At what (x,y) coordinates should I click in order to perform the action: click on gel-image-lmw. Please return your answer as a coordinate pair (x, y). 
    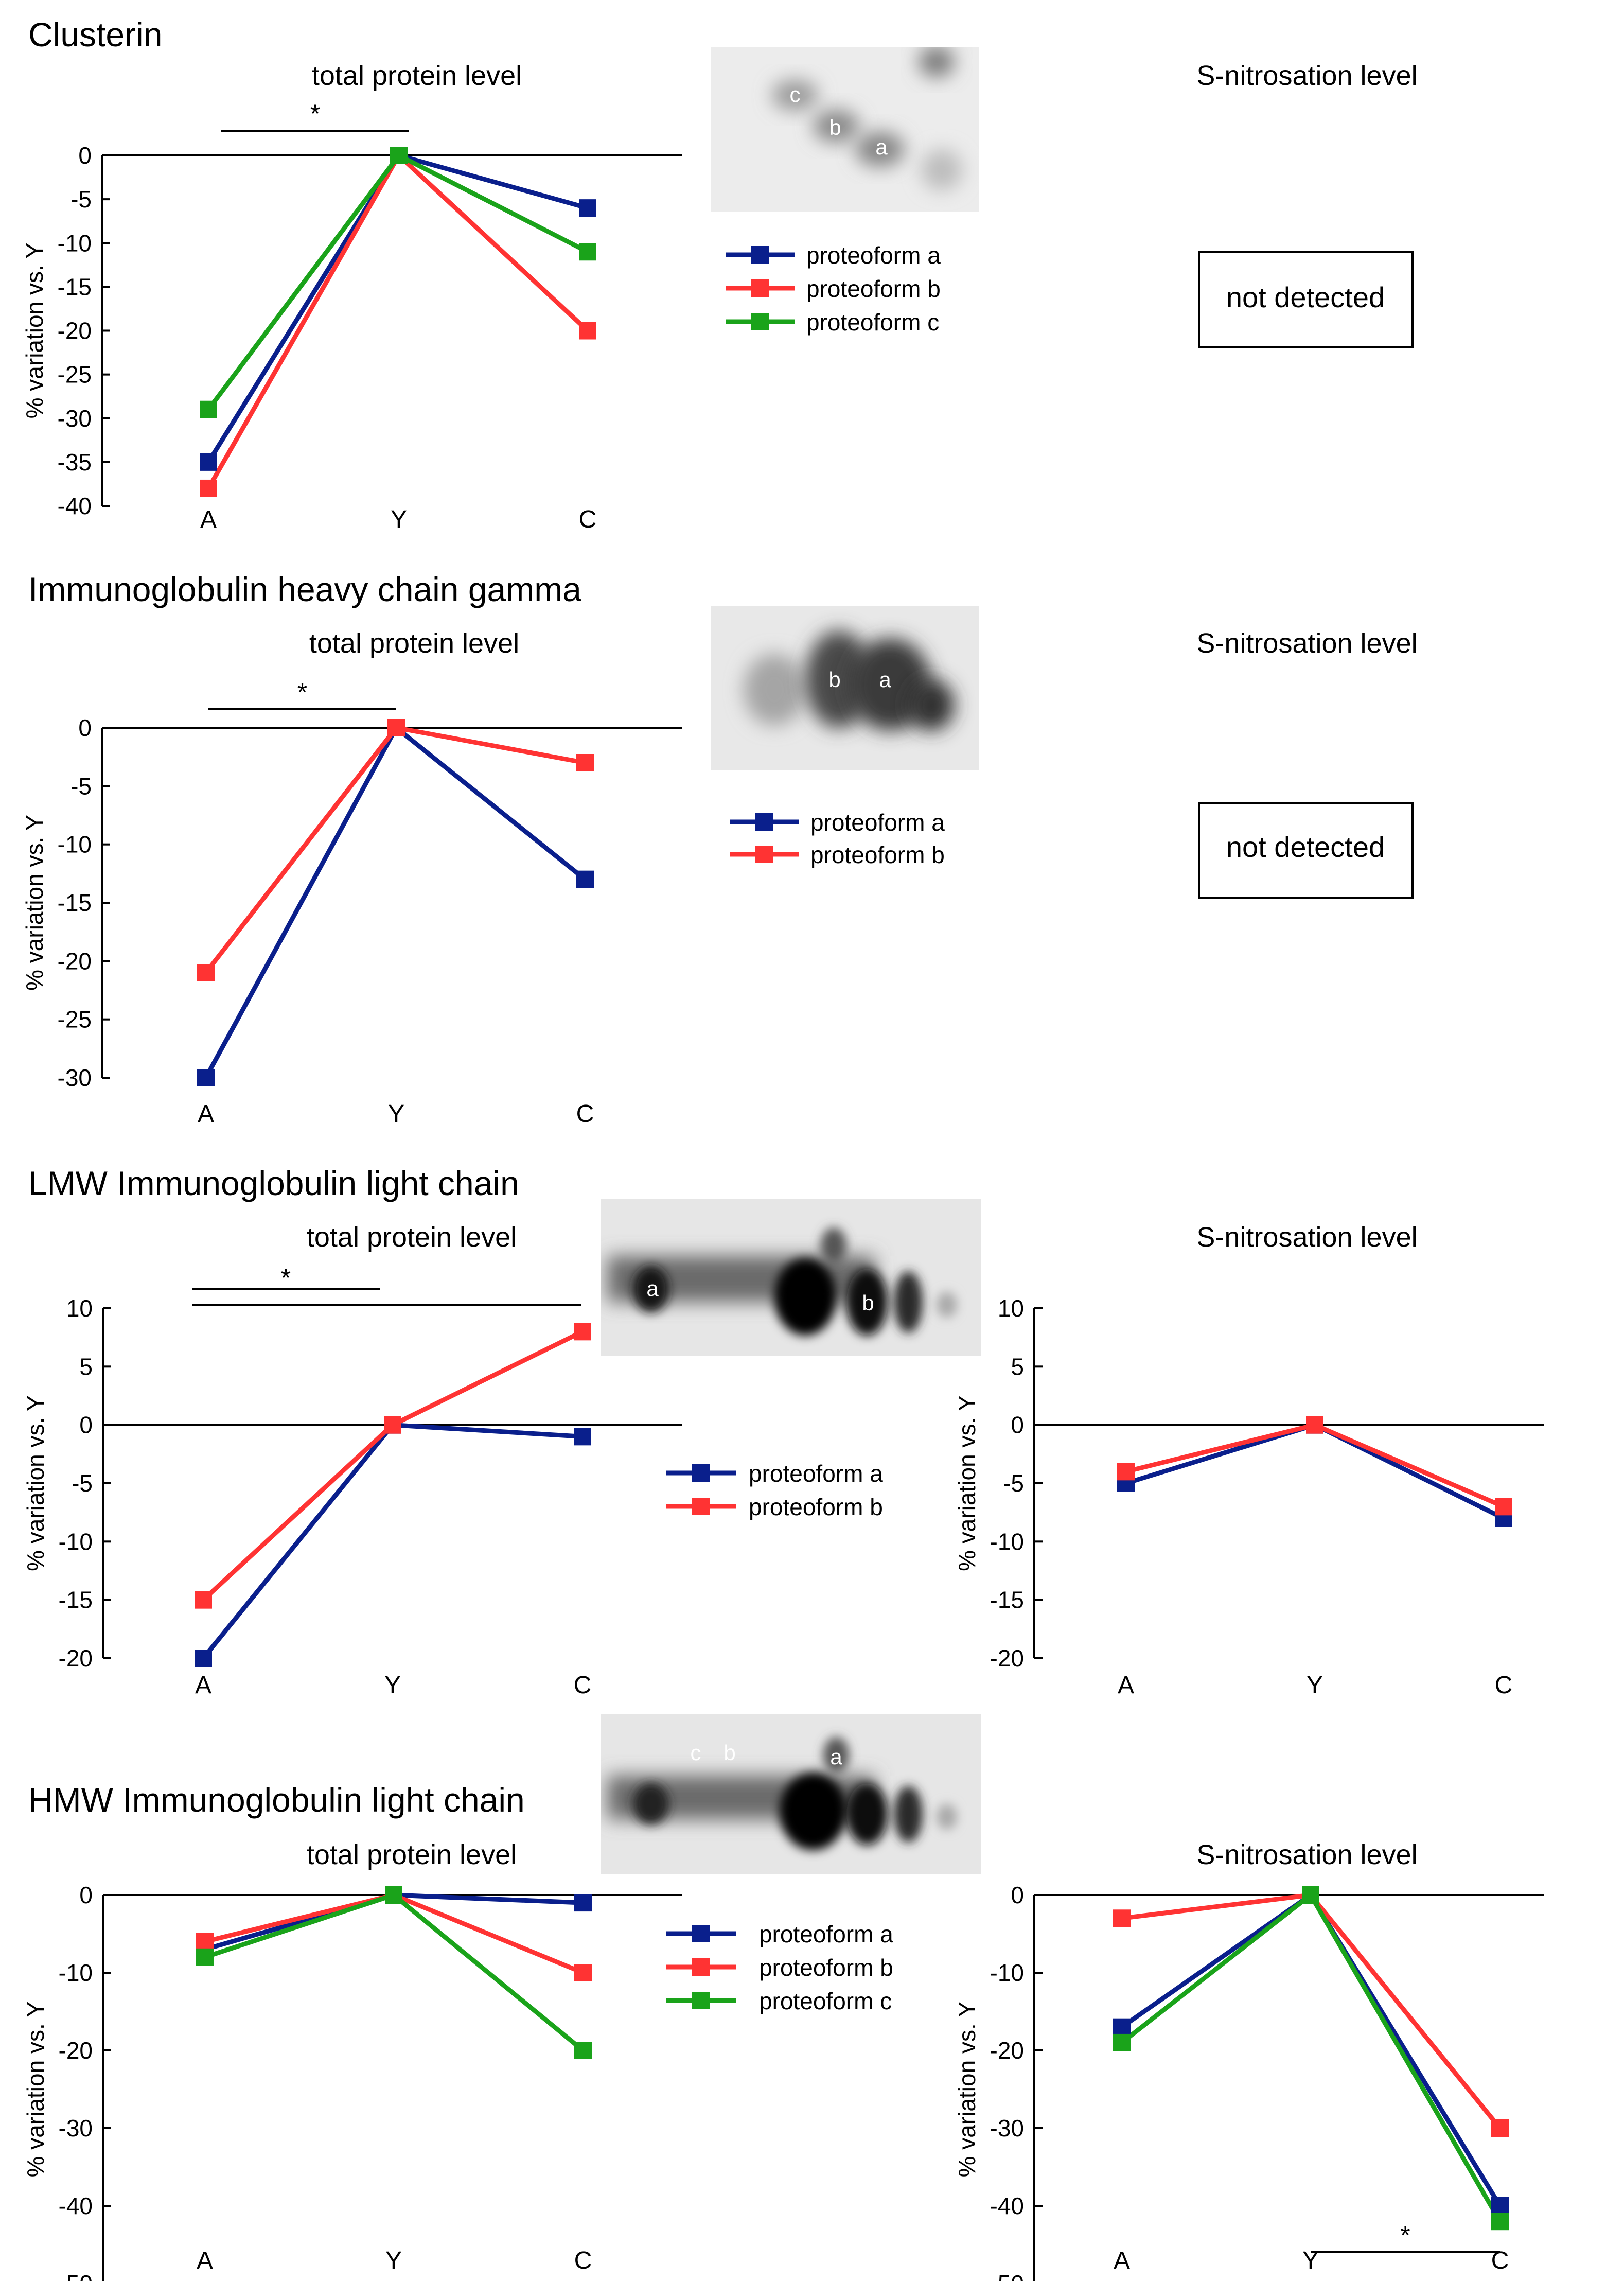
    Looking at the image, I should click on (791, 1277).